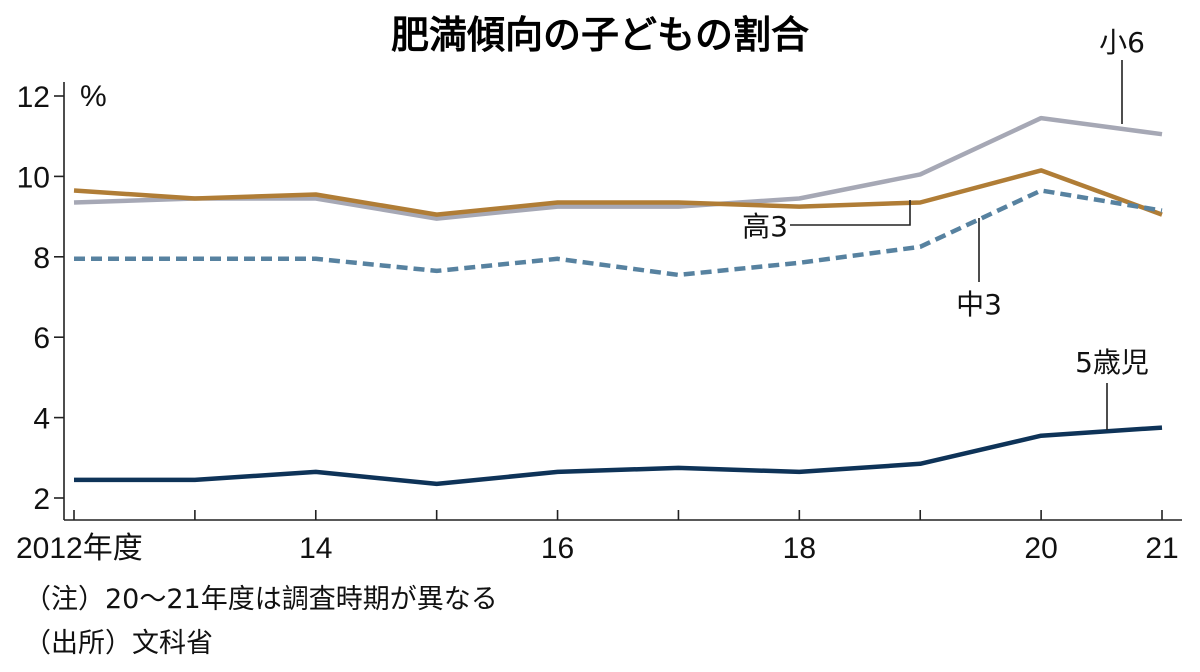 This screenshot has width=1200, height=672. Describe the element at coordinates (799, 548) in the screenshot. I see `x-tick-label: 18` at that location.